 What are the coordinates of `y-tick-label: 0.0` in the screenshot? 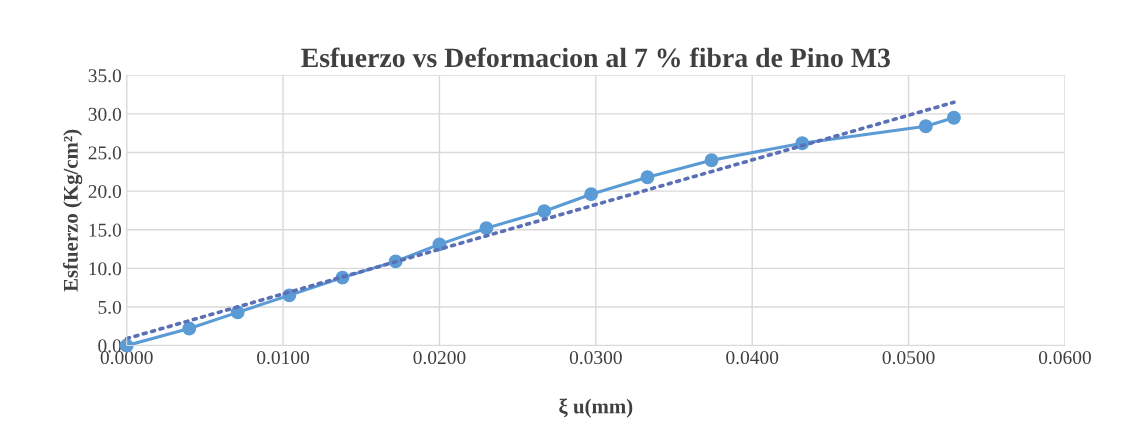 It's located at (110, 346).